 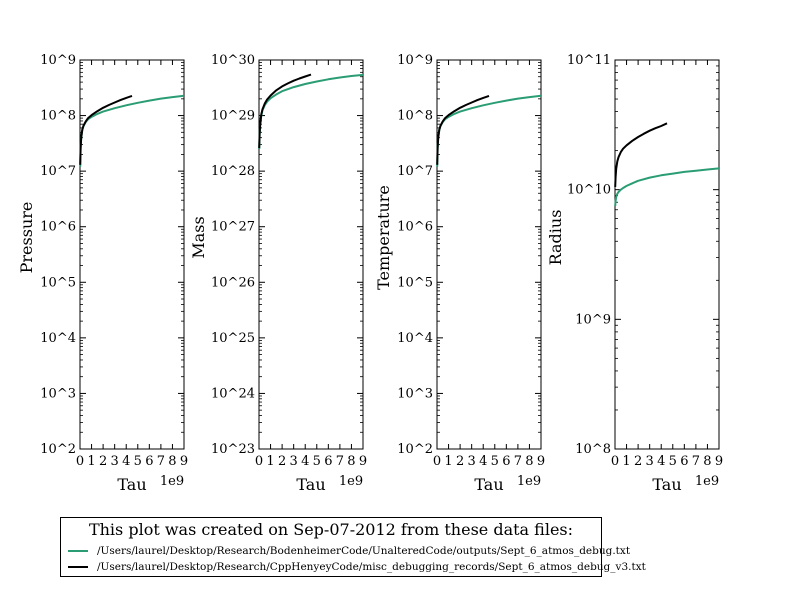 I want to click on x-tick-label-2: 5, so click(x=495, y=461).